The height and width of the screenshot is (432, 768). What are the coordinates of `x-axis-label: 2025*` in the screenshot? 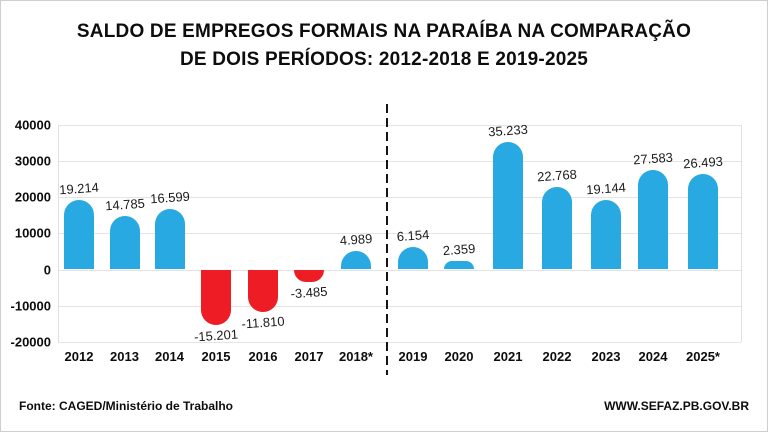 It's located at (703, 356).